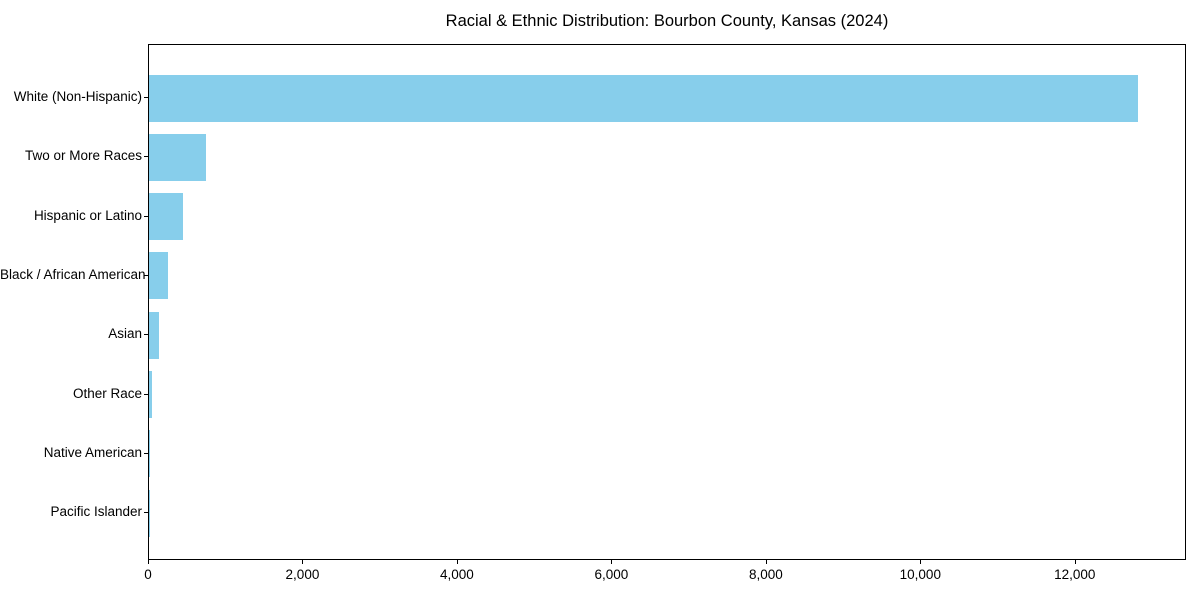 This screenshot has width=1200, height=600. I want to click on y-axis-label: Black / African American, so click(73, 274).